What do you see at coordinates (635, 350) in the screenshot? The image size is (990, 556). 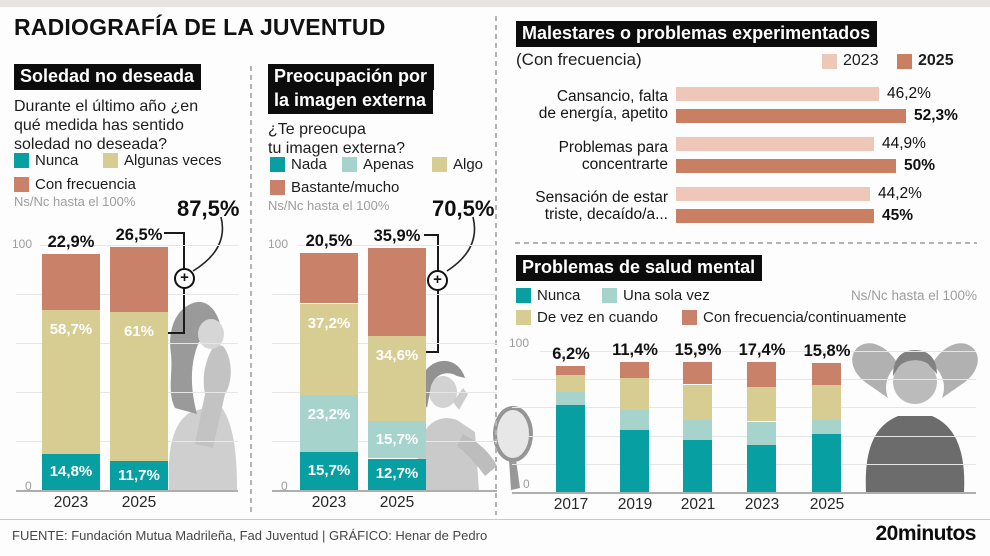 I see `bar-total-label: 11,4%` at bounding box center [635, 350].